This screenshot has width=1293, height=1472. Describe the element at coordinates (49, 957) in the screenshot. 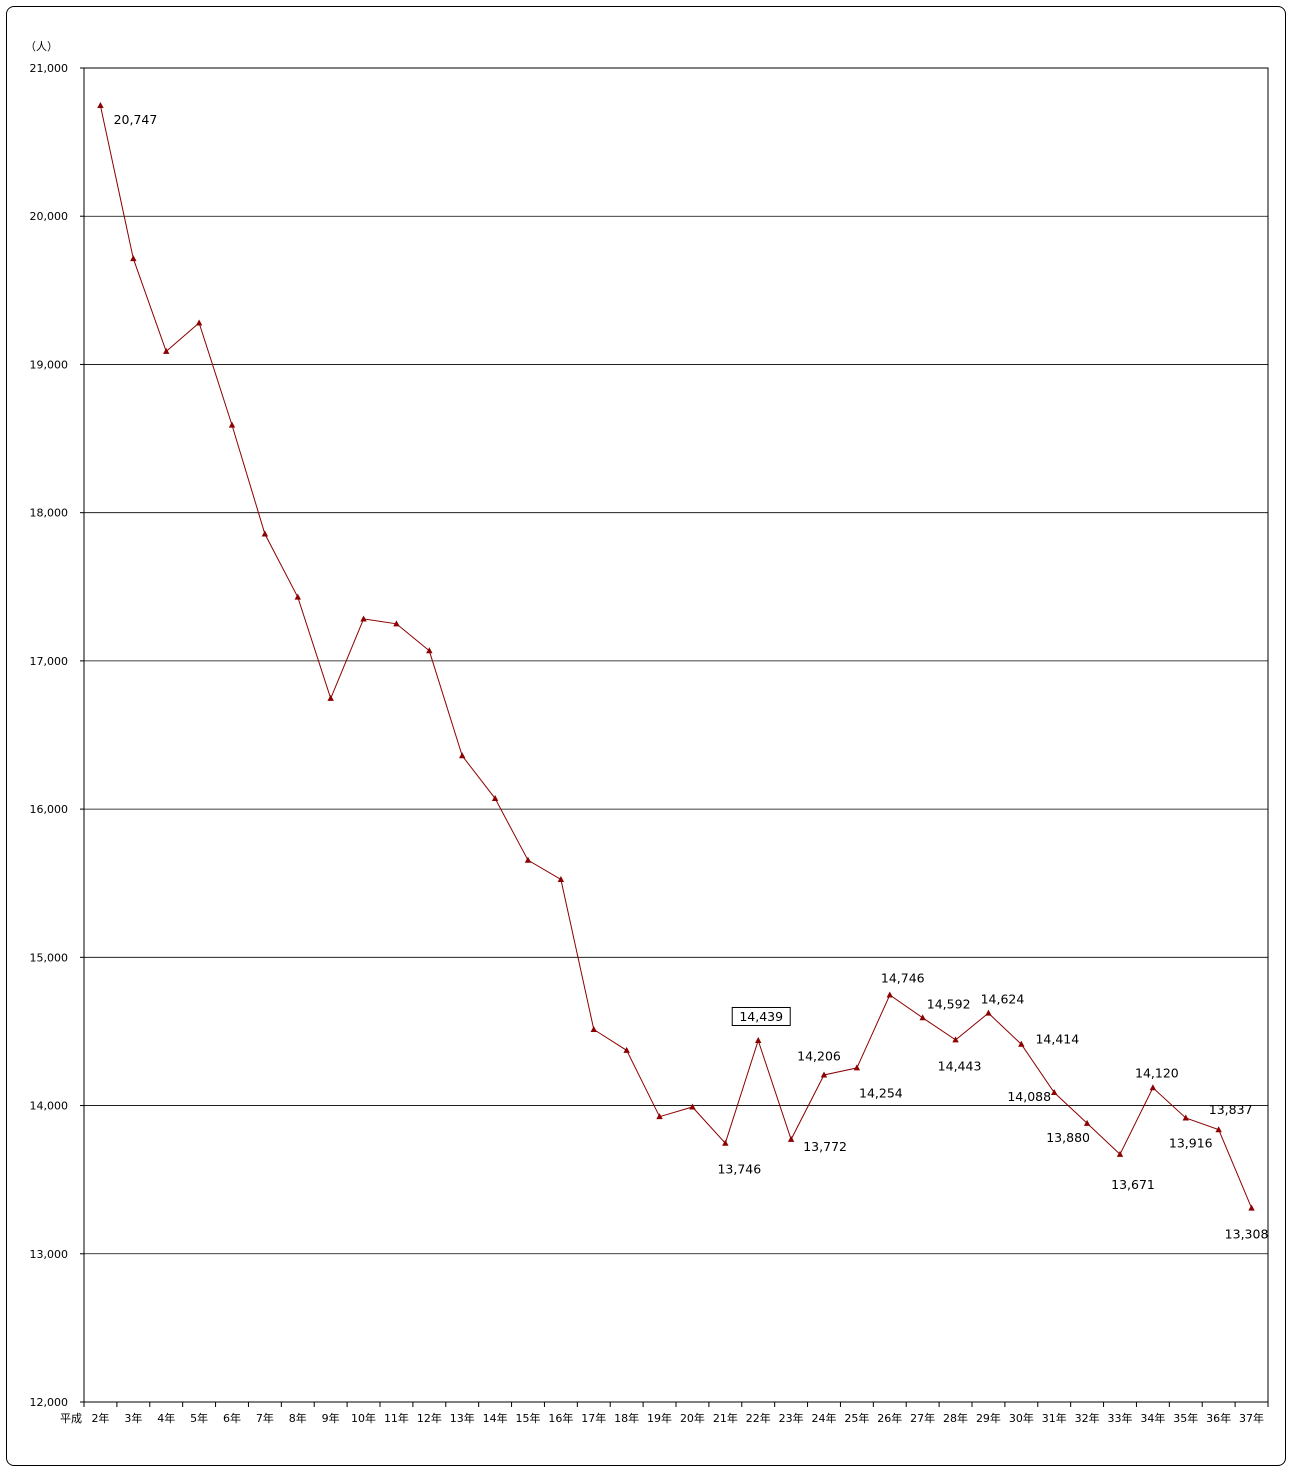

I see `y-tick-label: 15,000` at that location.